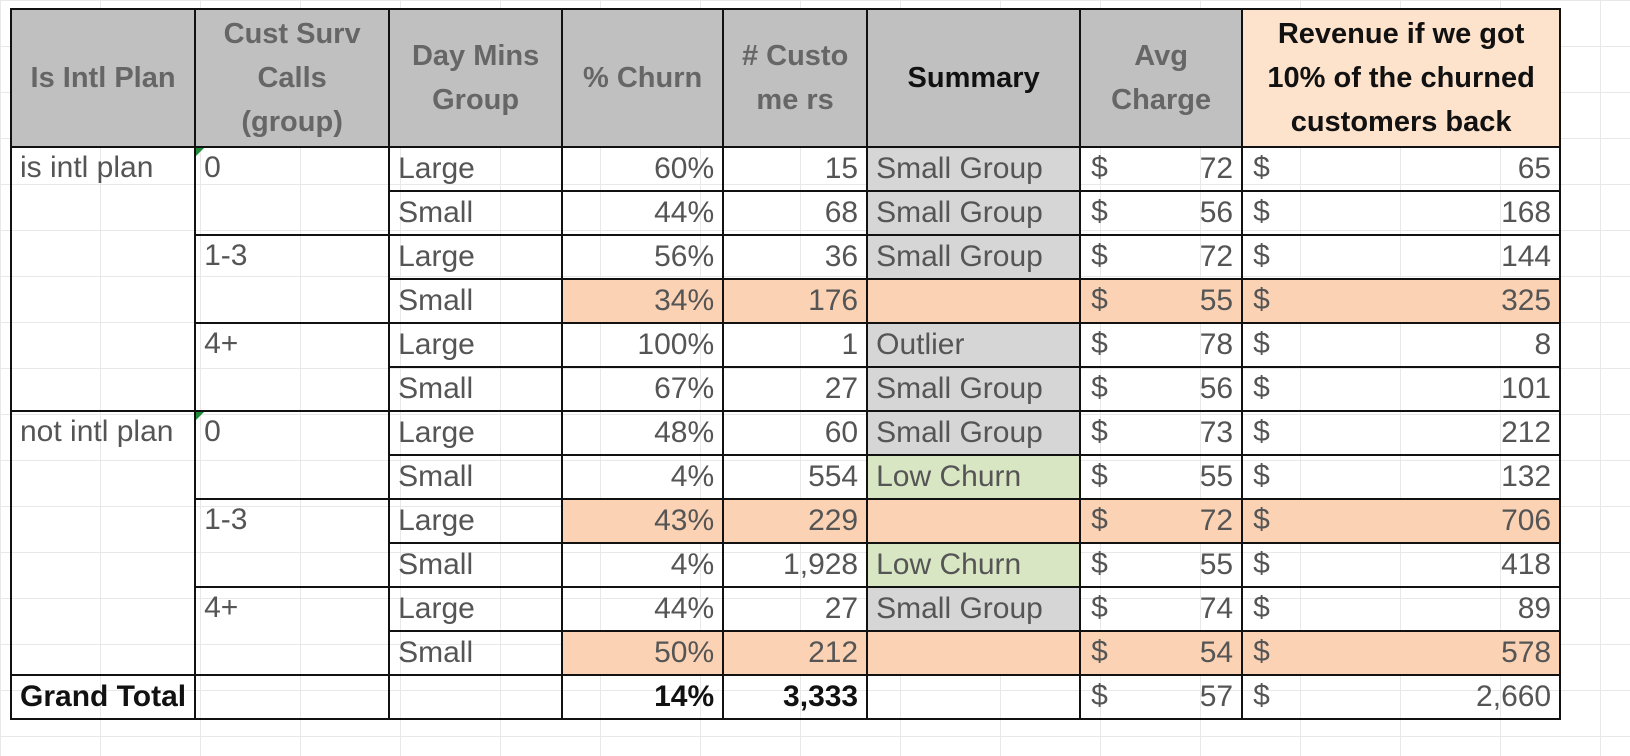 The image size is (1630, 756). Describe the element at coordinates (292, 697) in the screenshot. I see `grand-total-calls-cell` at that location.